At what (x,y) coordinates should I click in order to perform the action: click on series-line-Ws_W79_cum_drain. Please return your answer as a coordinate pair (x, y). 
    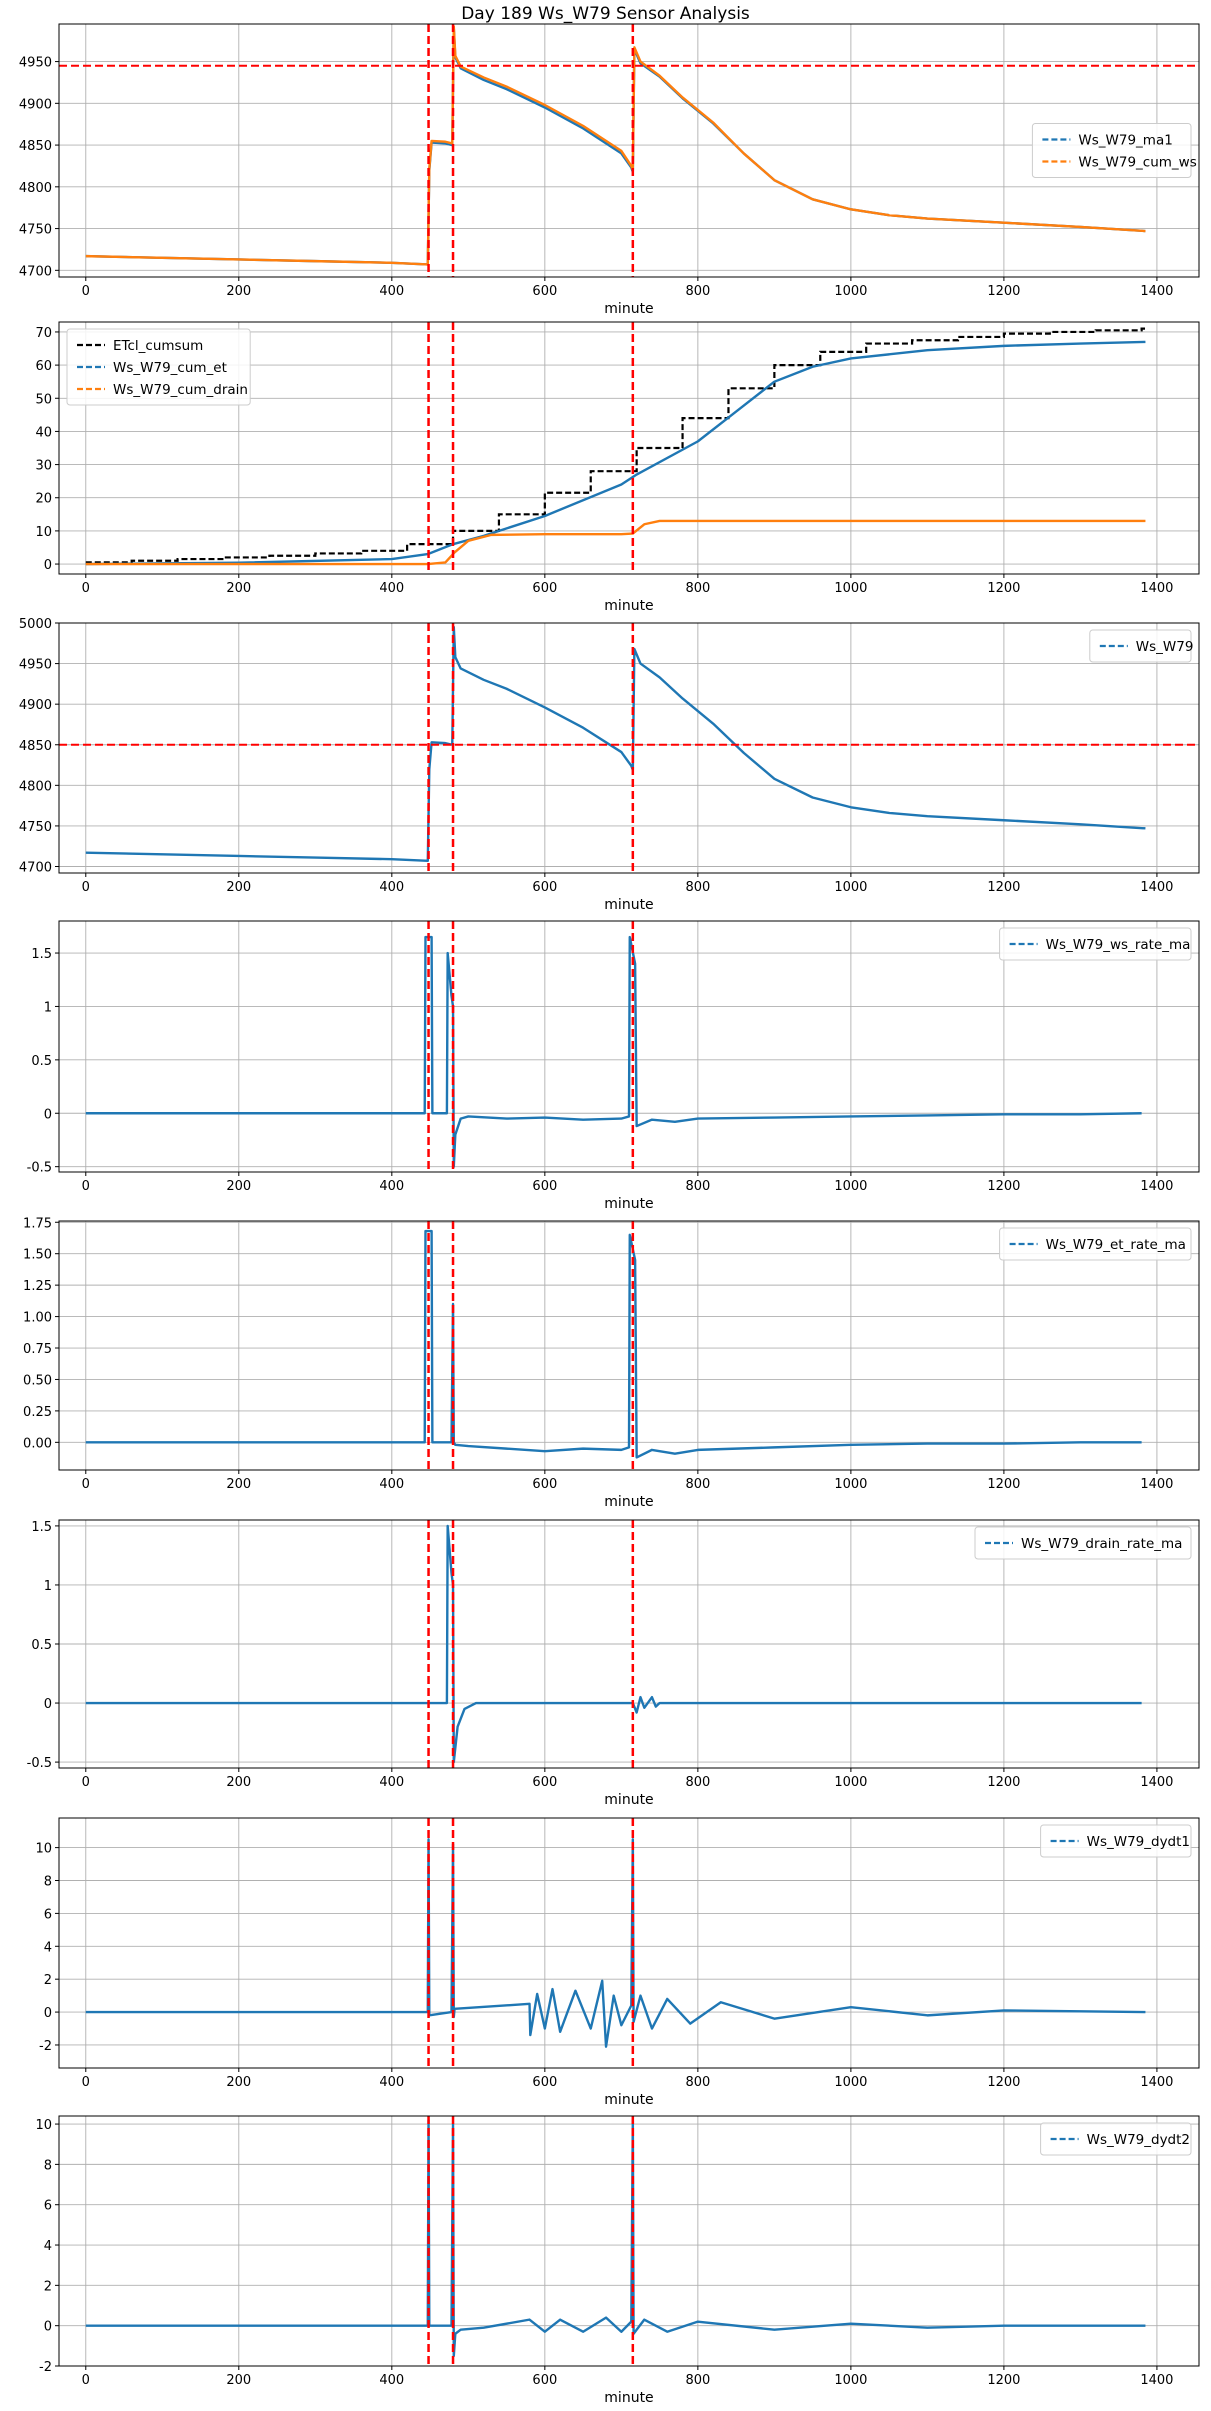
    Looking at the image, I should click on (615, 542).